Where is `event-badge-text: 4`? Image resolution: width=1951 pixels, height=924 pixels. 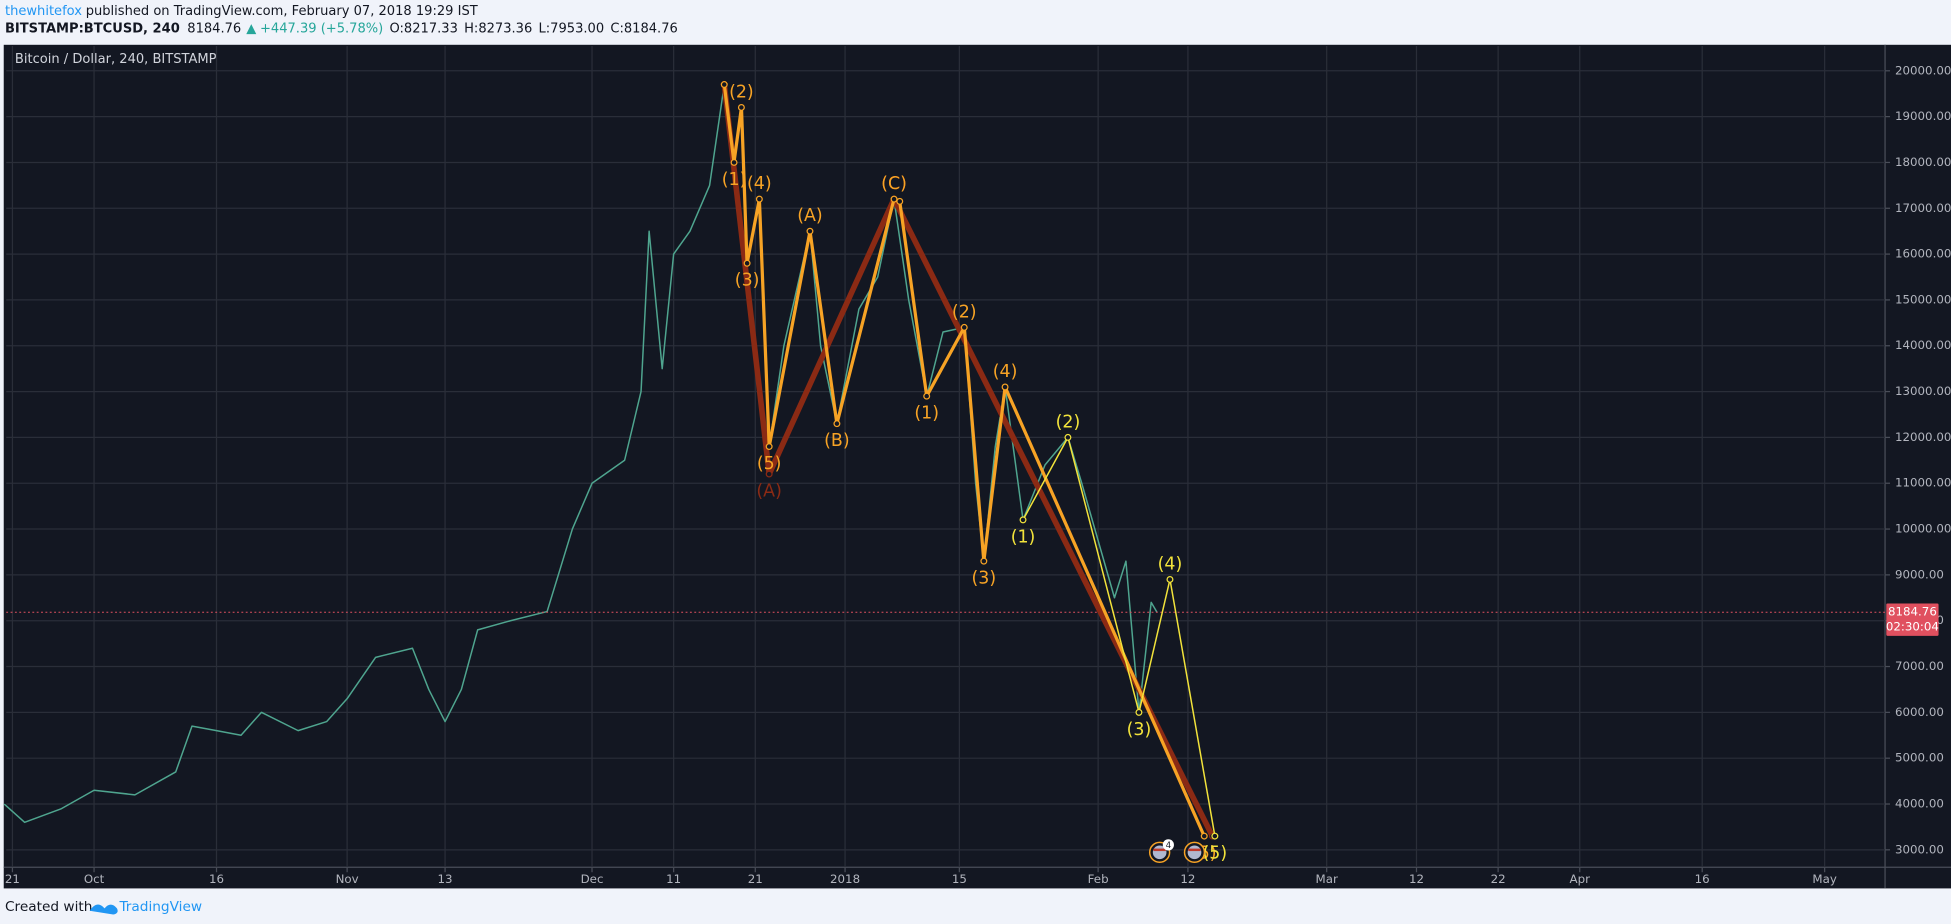
event-badge-text: 4 is located at coordinates (1169, 846).